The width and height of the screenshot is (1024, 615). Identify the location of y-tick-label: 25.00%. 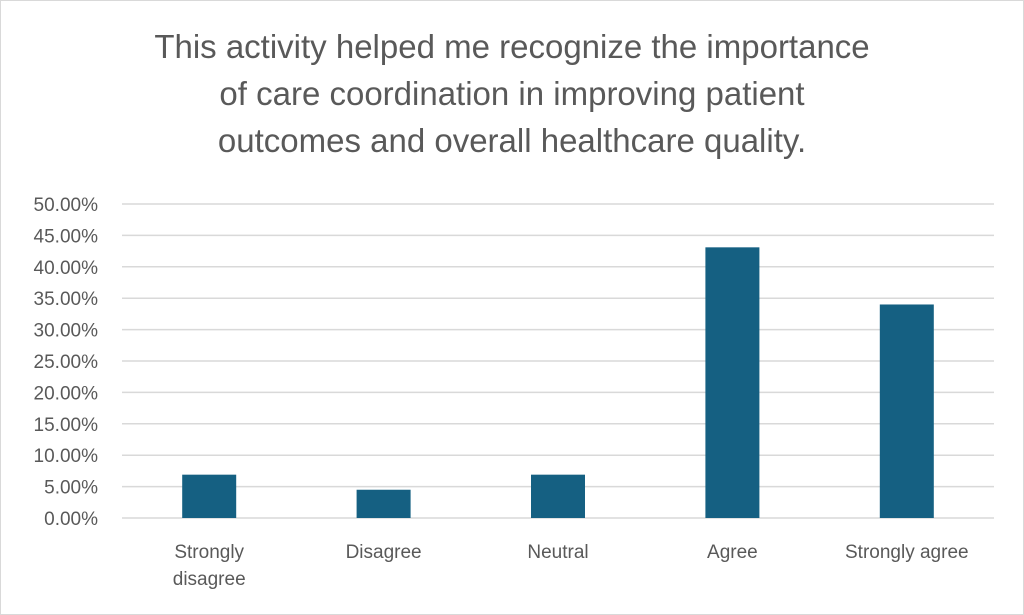
(66, 362).